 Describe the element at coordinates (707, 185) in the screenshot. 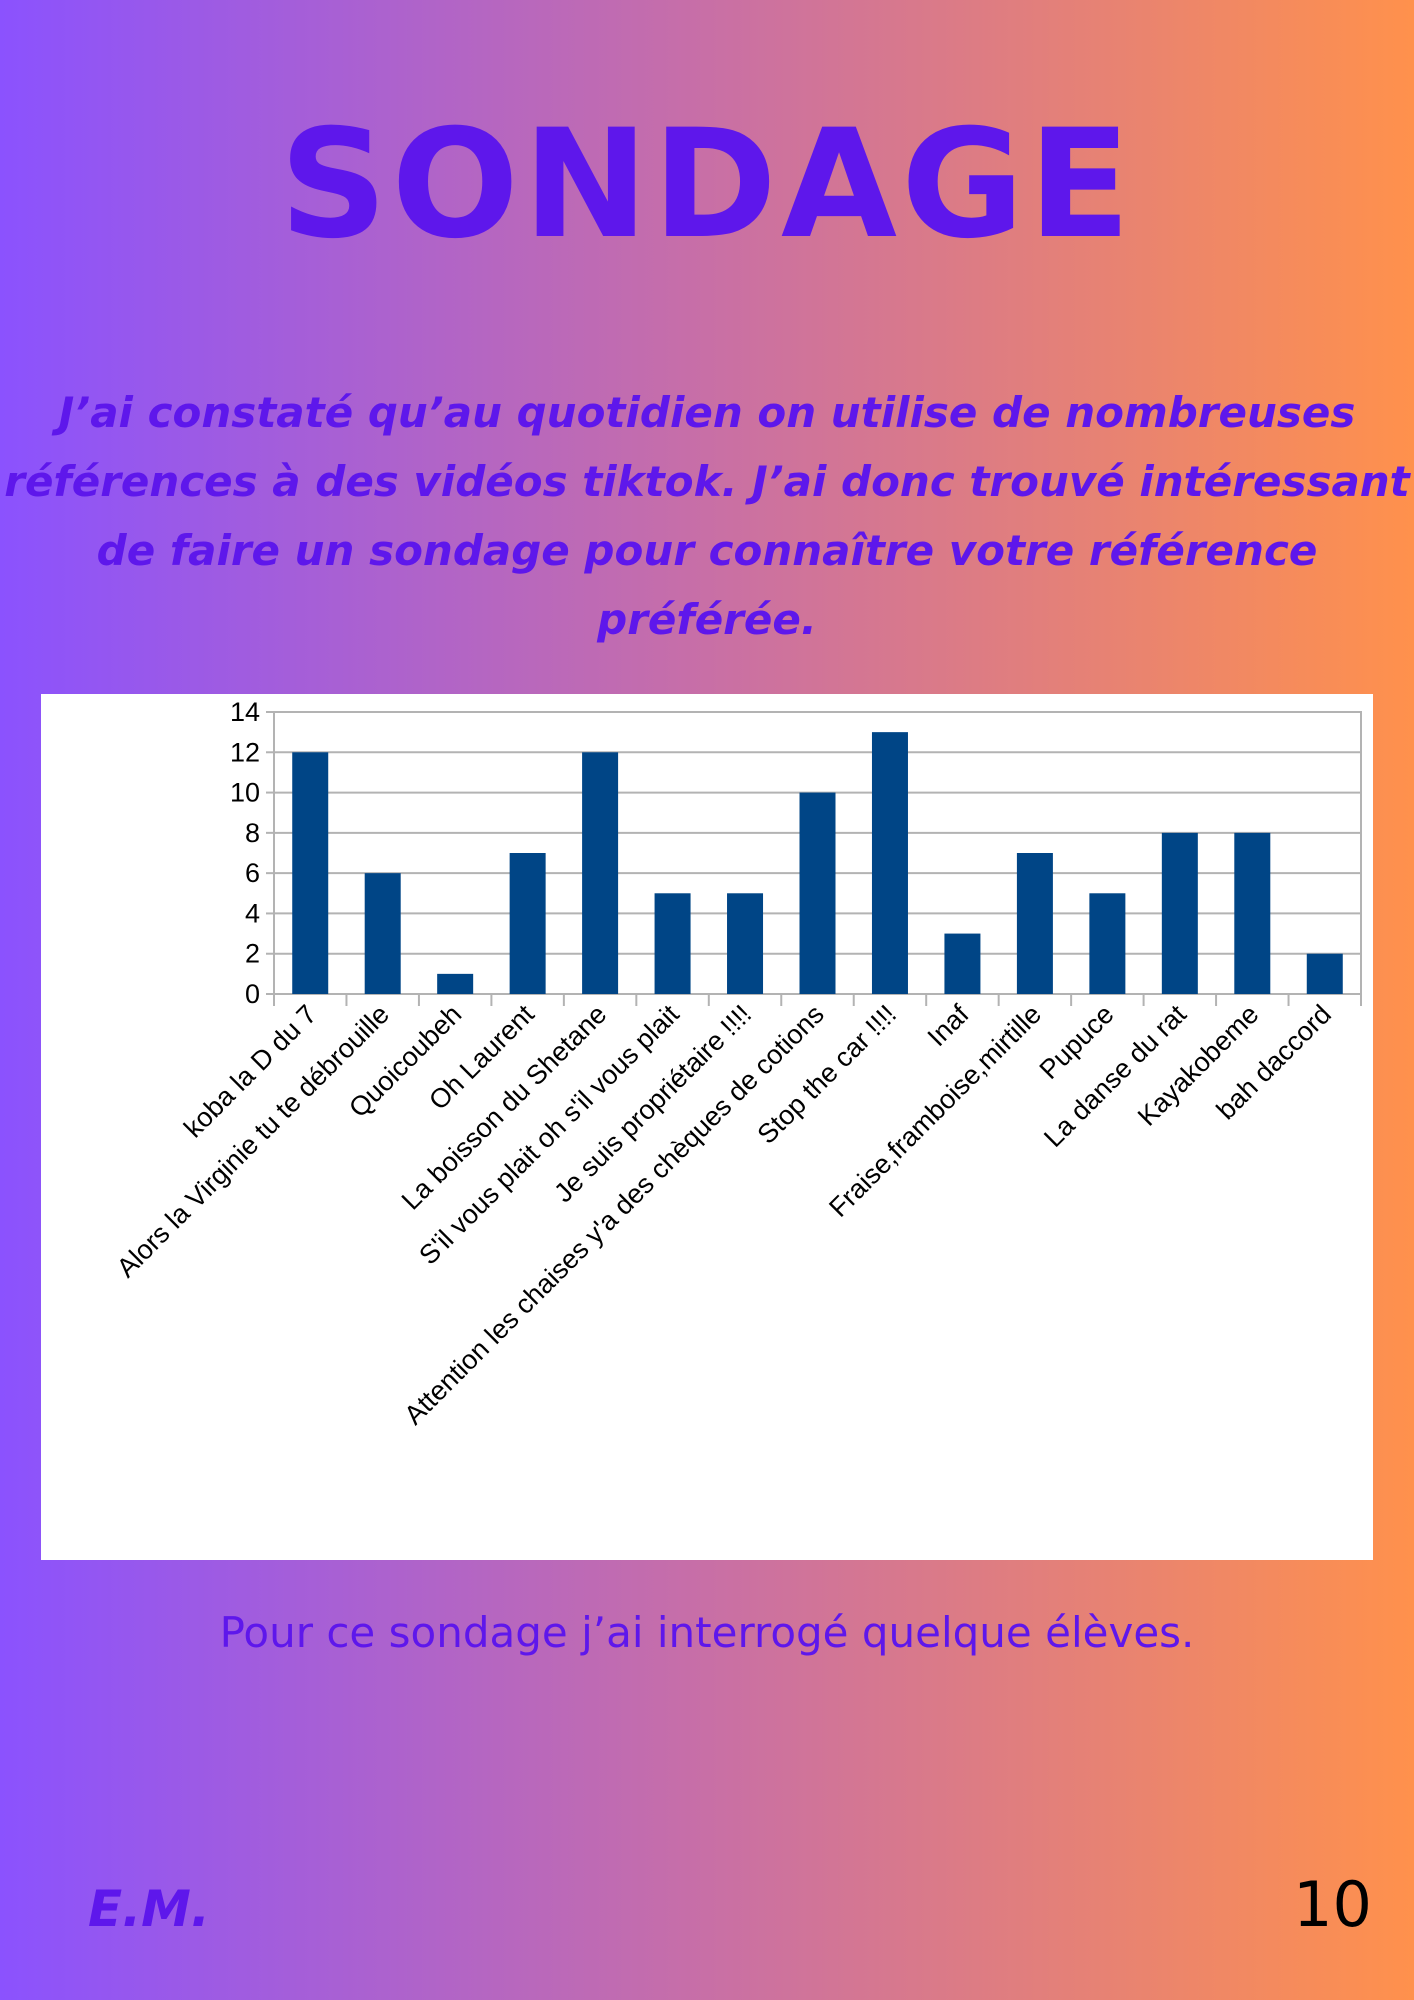

I see `page-title: SONDAGE` at that location.